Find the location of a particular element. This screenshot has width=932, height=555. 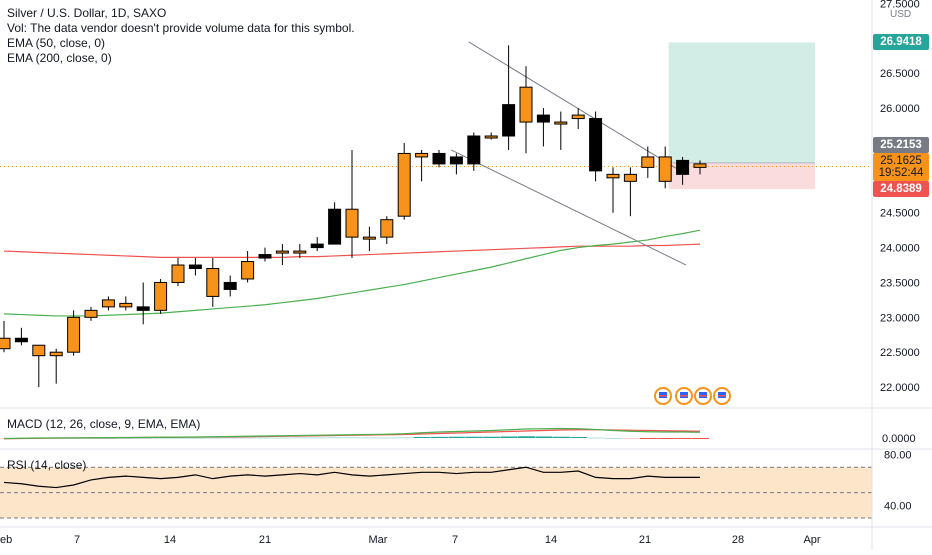

symbol-title: Silver / U.S. Dollar, 1D, SAXO is located at coordinates (87, 13).